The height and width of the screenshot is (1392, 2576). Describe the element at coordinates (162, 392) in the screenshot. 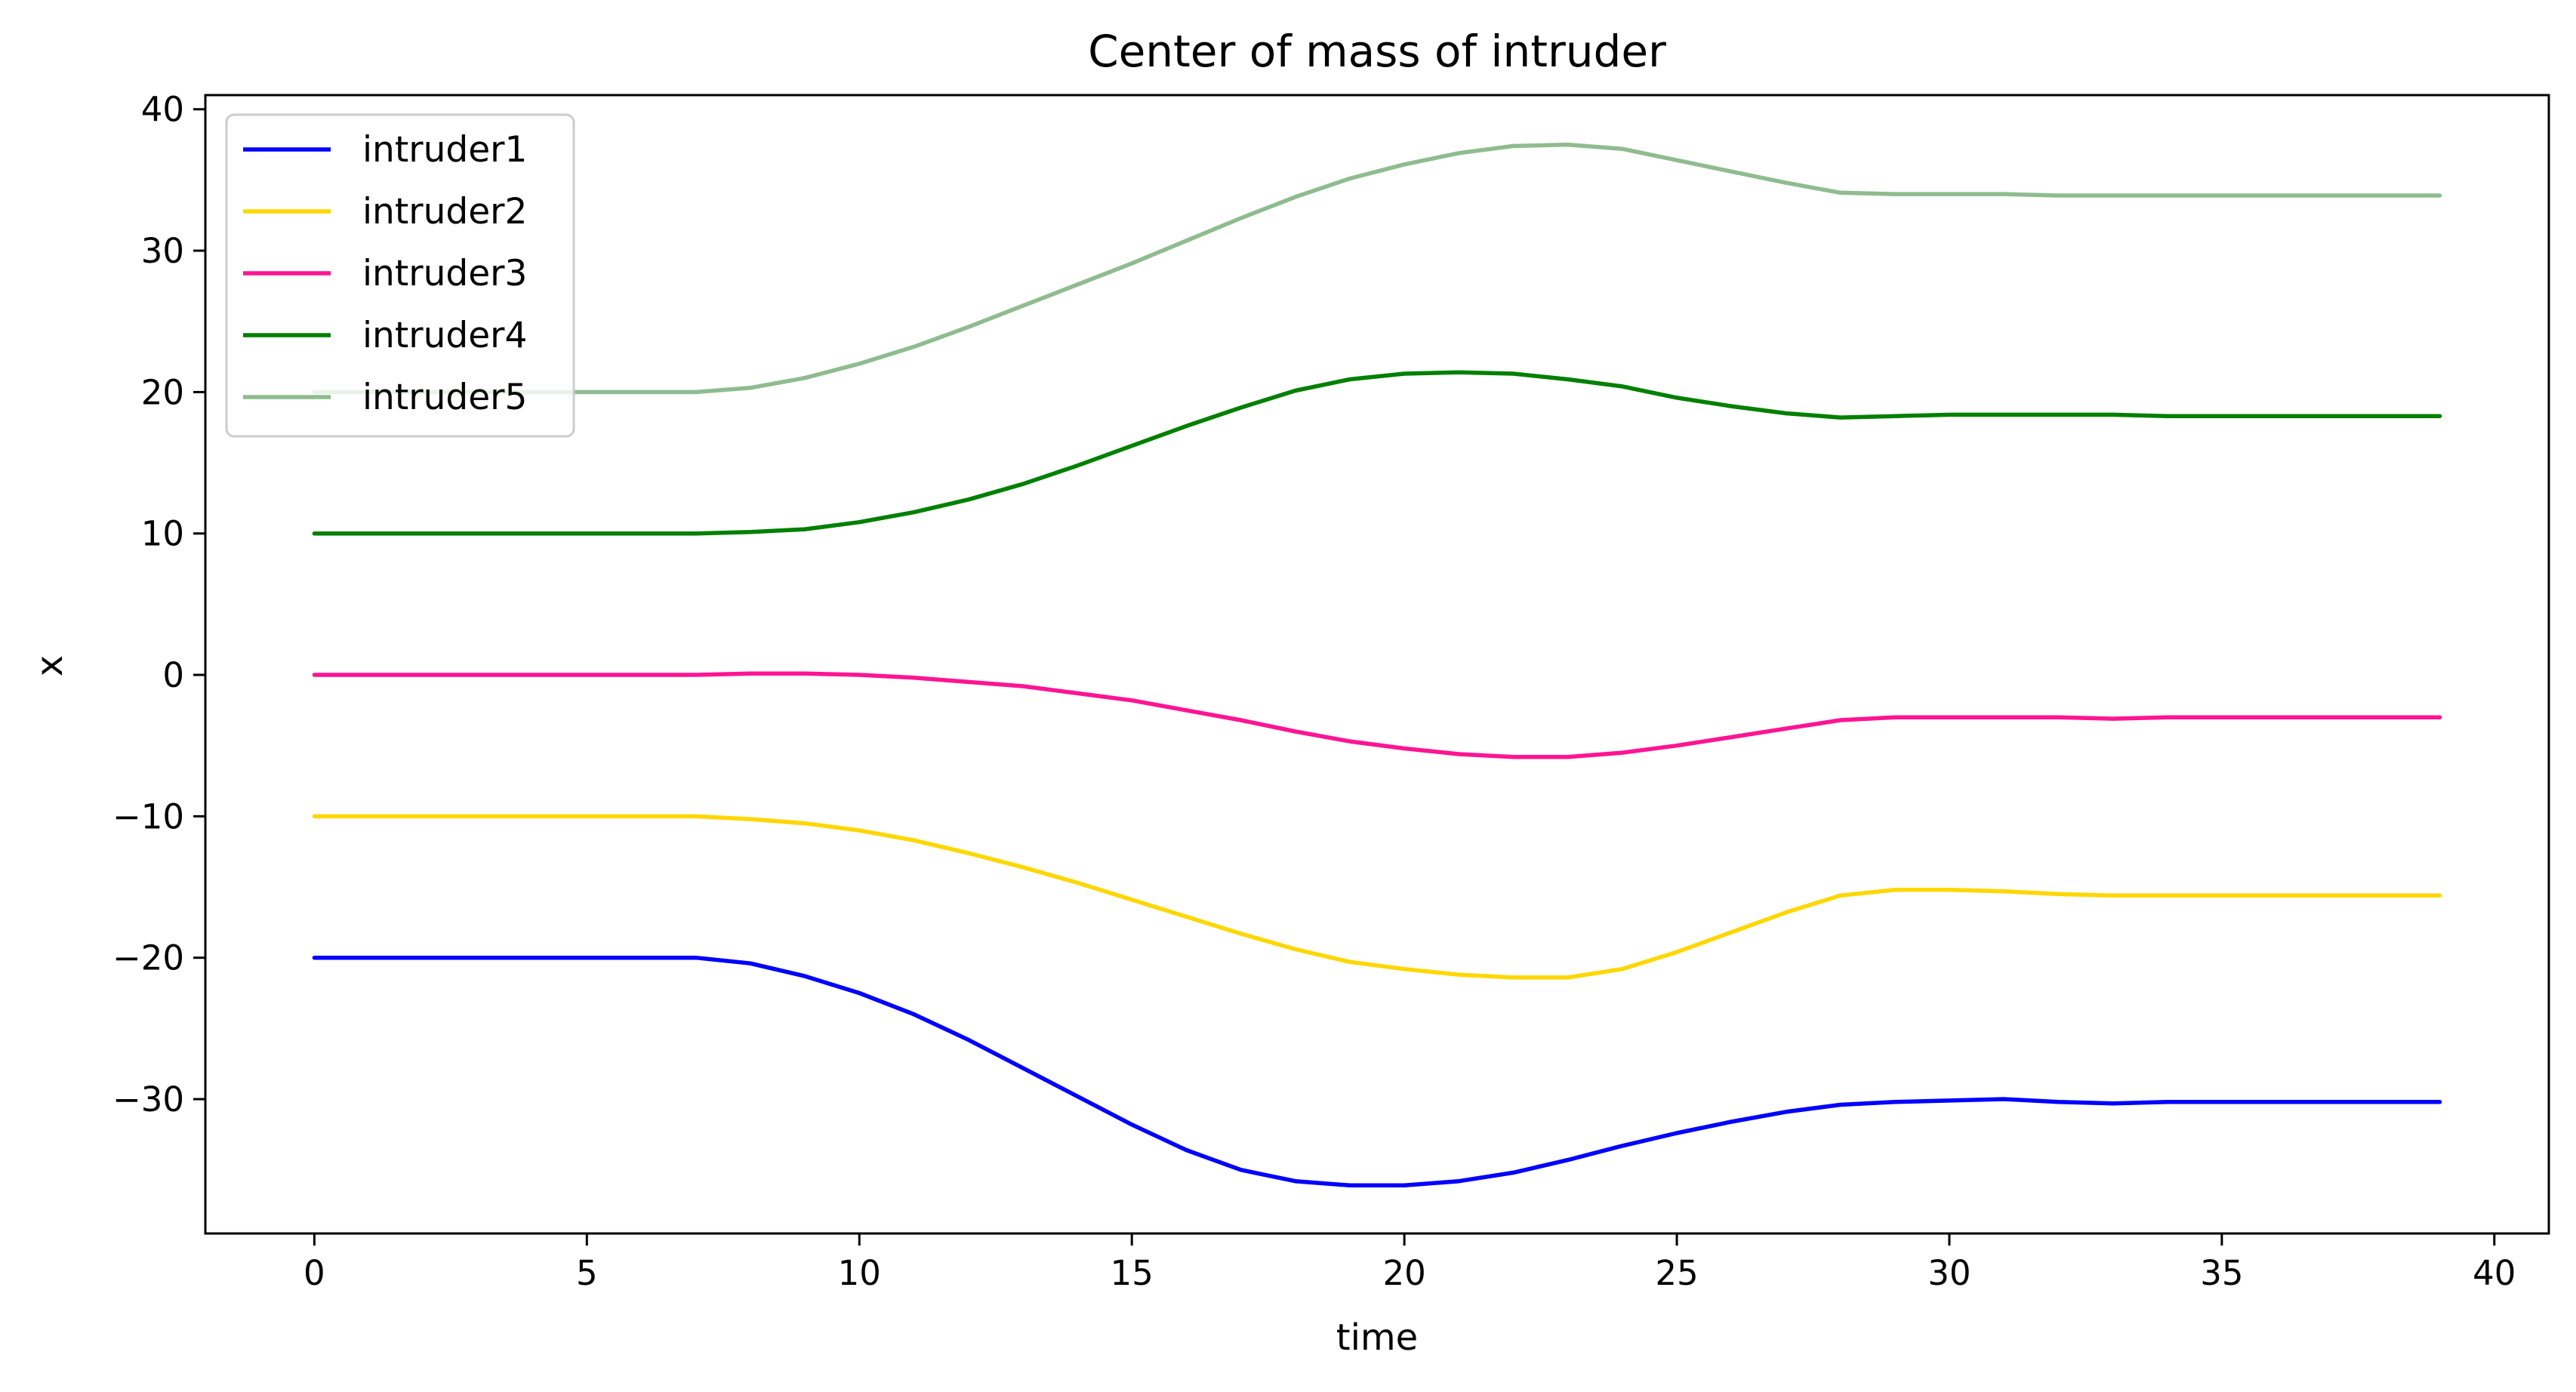

I see `y-tick-label: 20` at that location.